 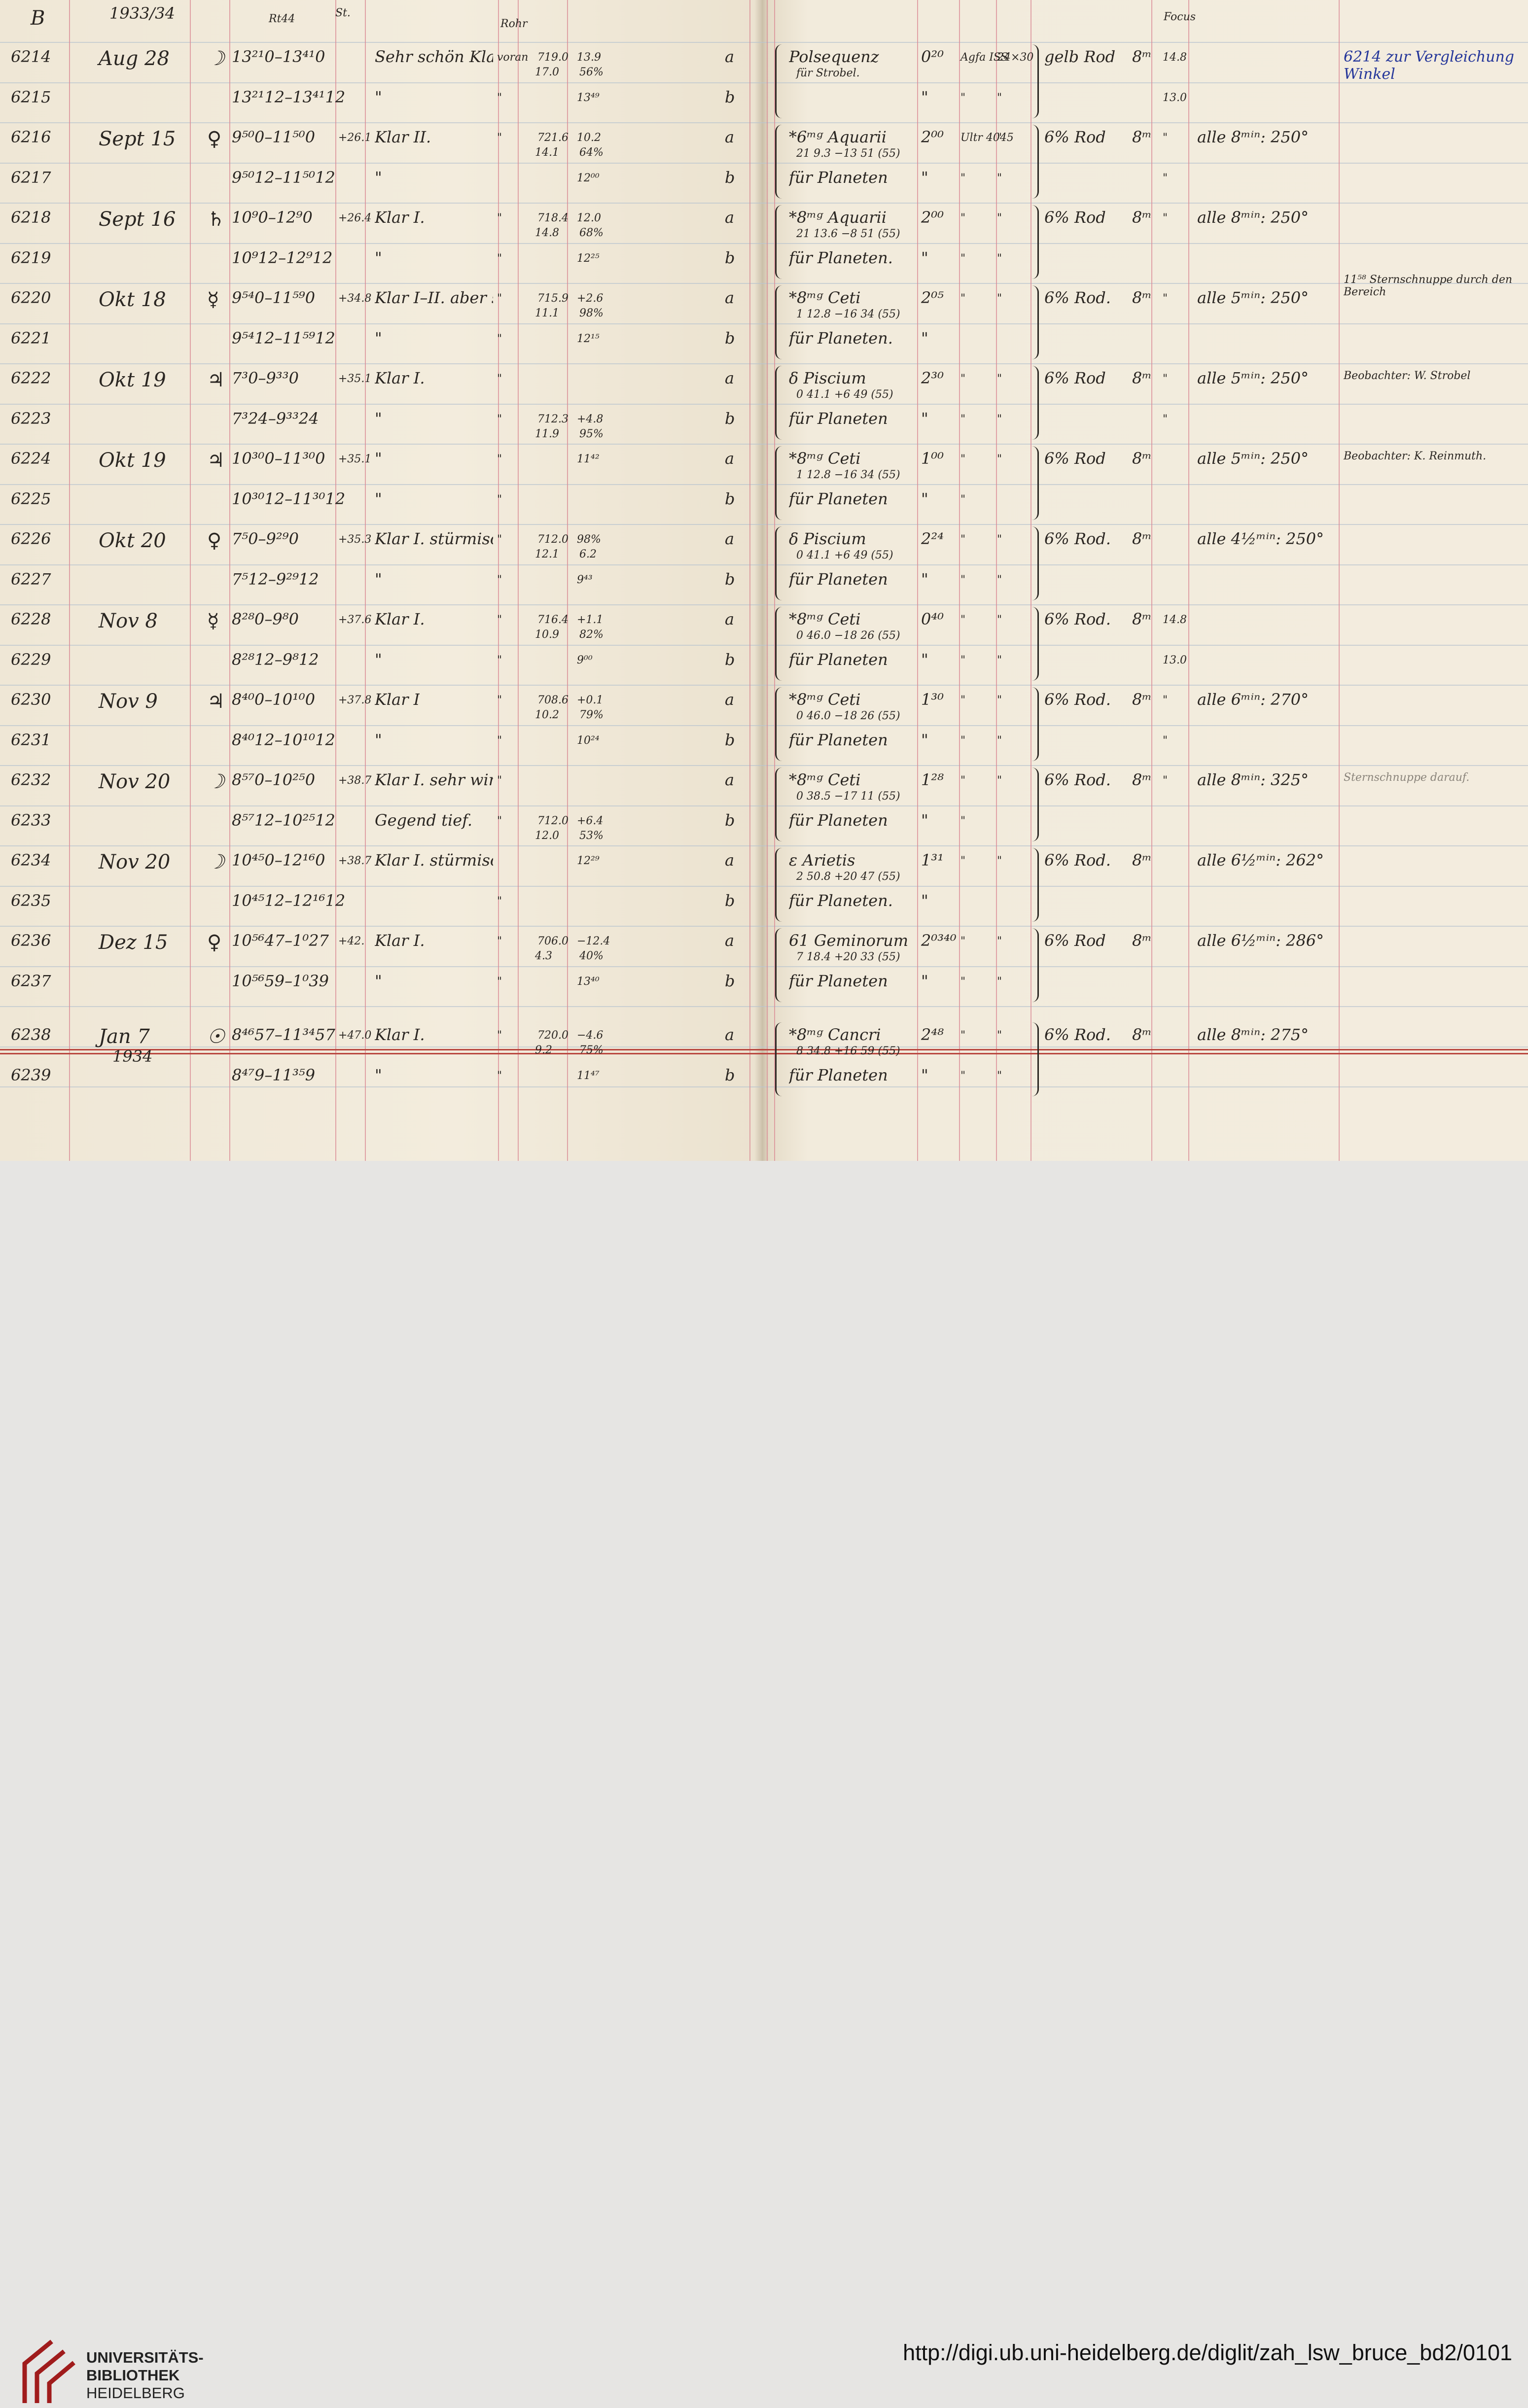 I want to click on barometer: 706.0, so click(x=553, y=941).